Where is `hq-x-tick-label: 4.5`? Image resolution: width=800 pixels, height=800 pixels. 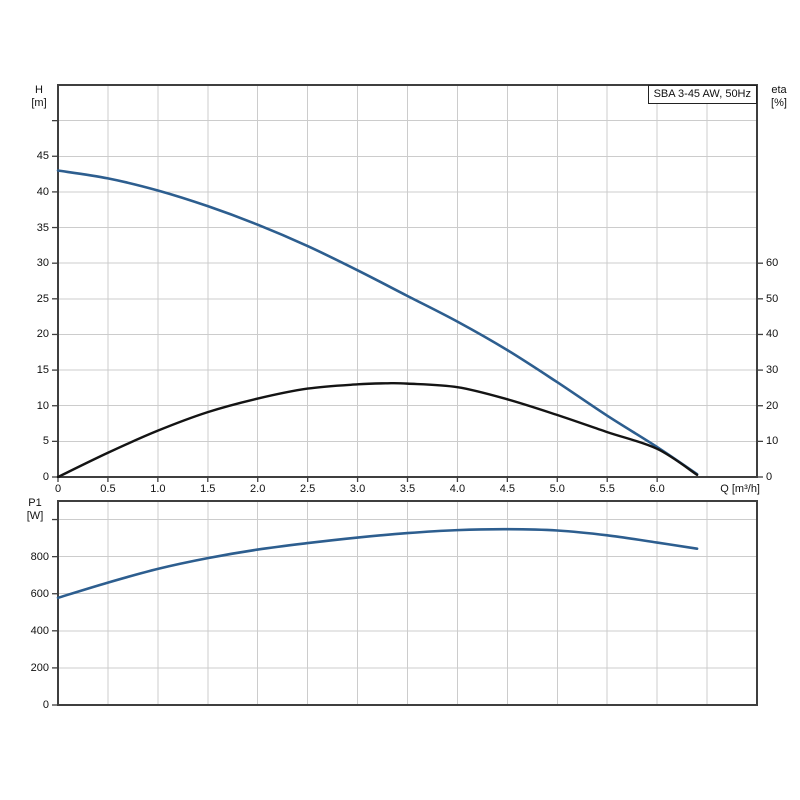 hq-x-tick-label: 4.5 is located at coordinates (507, 489).